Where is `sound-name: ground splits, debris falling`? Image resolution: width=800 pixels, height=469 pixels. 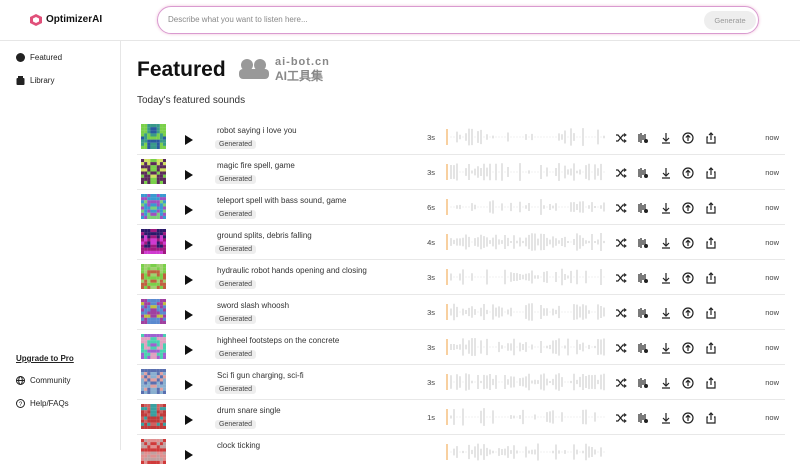
sound-name: ground splits, debris falling is located at coordinates (264, 235).